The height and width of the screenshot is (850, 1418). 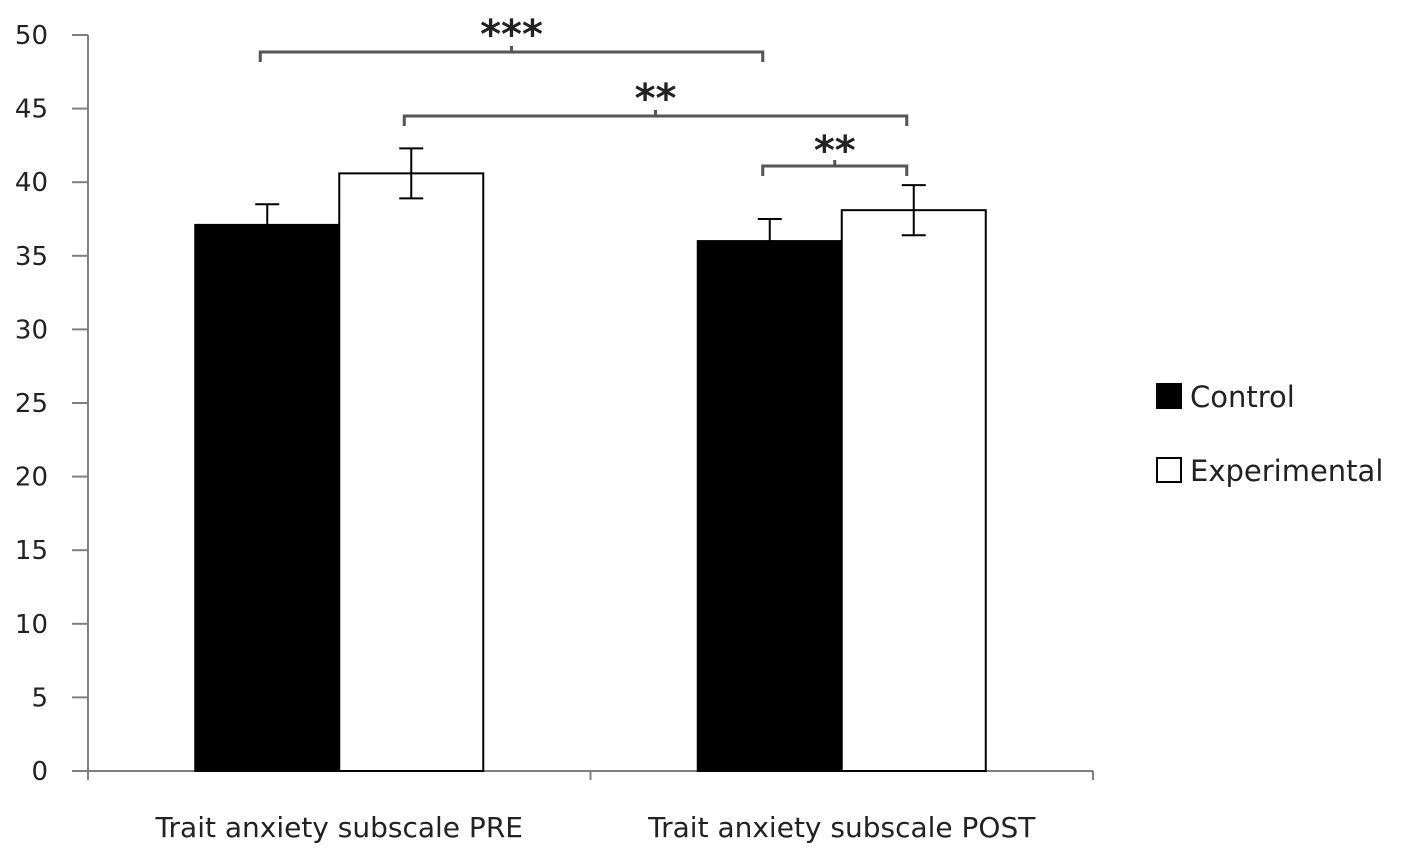 I want to click on x-category-label: Trait anxiety subscale POST, so click(x=841, y=827).